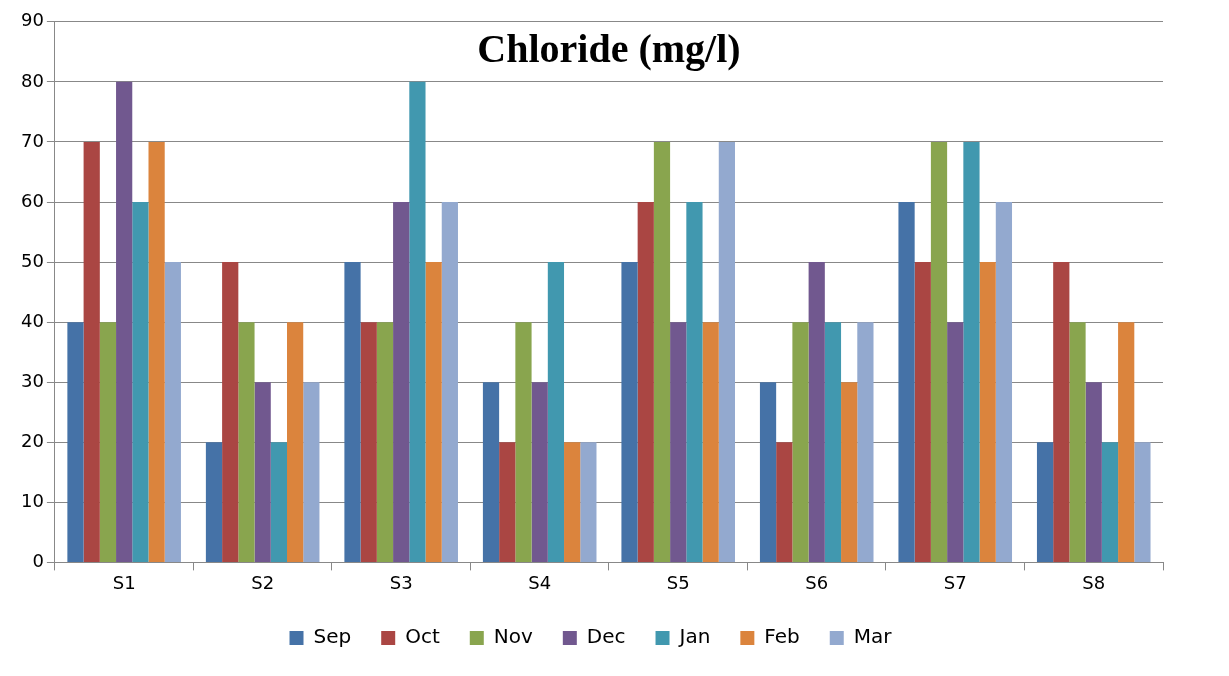 This screenshot has width=1229, height=676. I want to click on y-tick-label: 20, so click(32, 440).